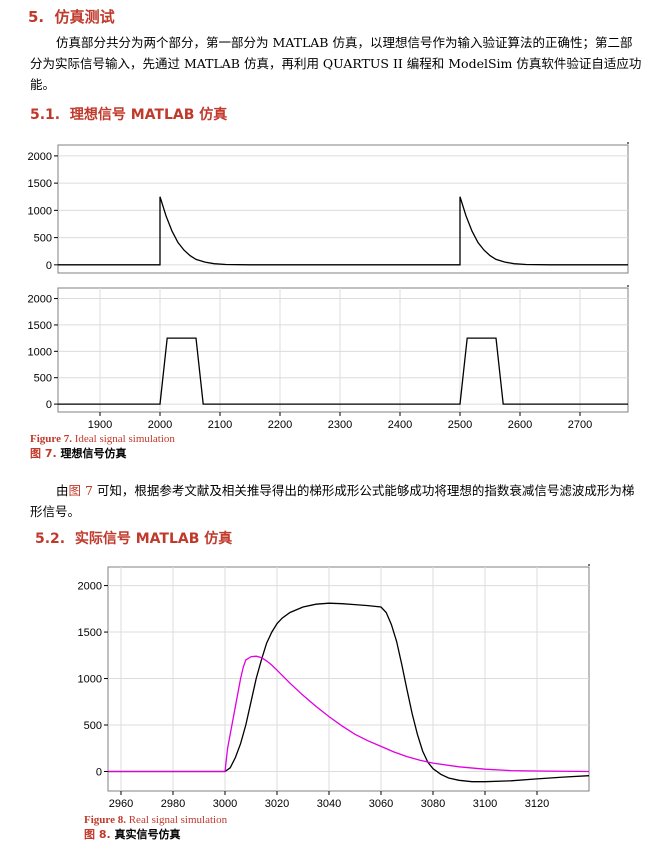  Describe the element at coordinates (50, 539) in the screenshot. I see `section-number: 5.2.` at that location.